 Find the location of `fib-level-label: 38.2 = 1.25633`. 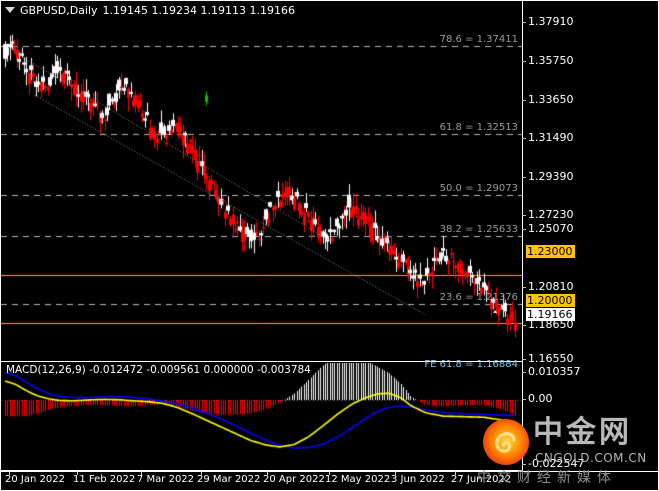

fib-level-label: 38.2 = 1.25633 is located at coordinates (478, 229).